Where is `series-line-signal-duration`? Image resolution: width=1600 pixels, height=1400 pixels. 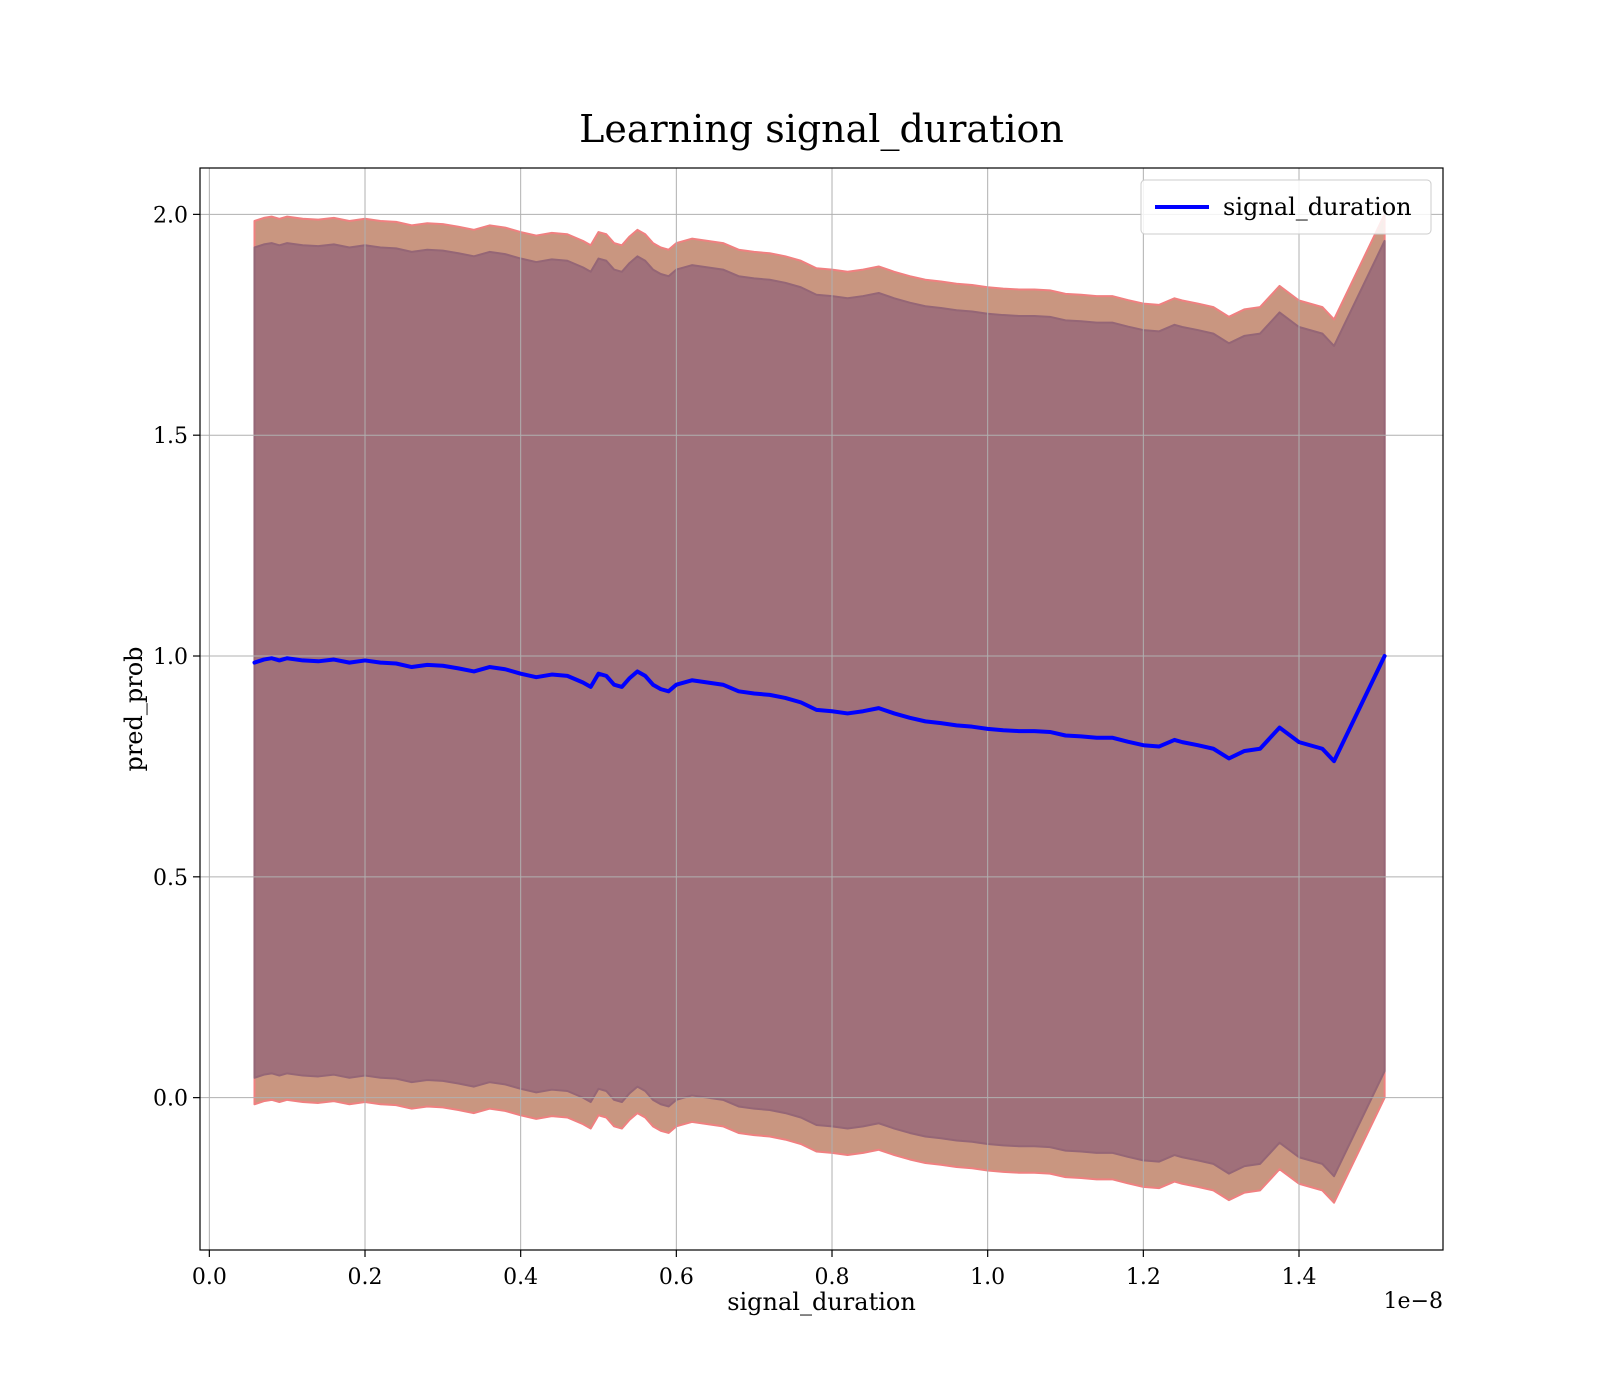
series-line-signal-duration is located at coordinates (819, 709).